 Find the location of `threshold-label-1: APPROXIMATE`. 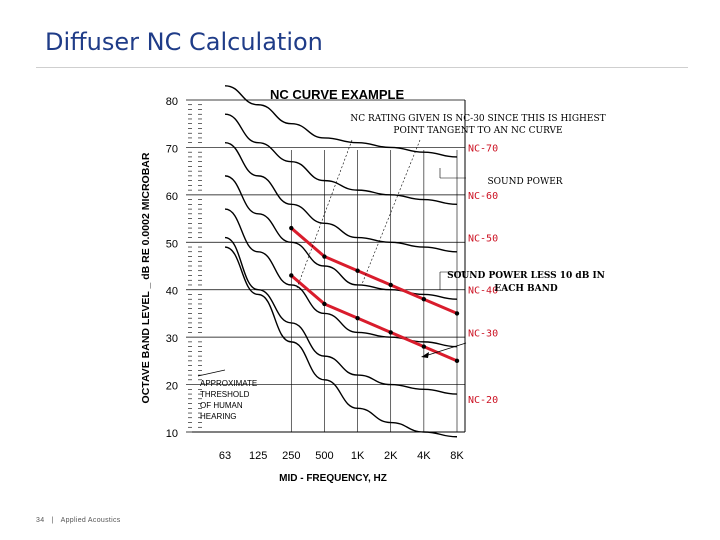

threshold-label-1: APPROXIMATE is located at coordinates (228, 383).